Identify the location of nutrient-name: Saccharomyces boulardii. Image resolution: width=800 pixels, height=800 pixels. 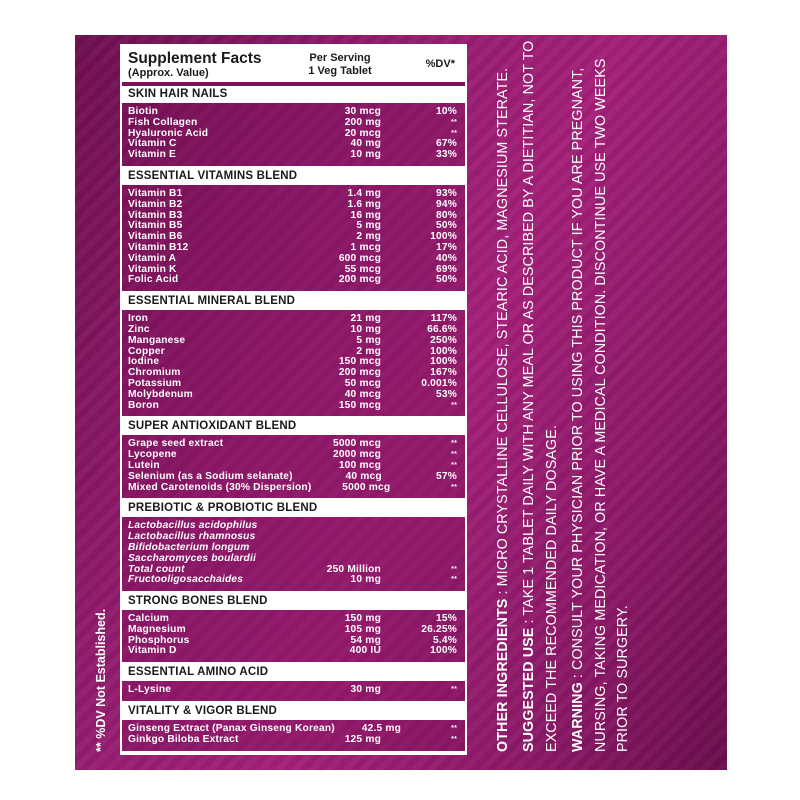
(192, 558).